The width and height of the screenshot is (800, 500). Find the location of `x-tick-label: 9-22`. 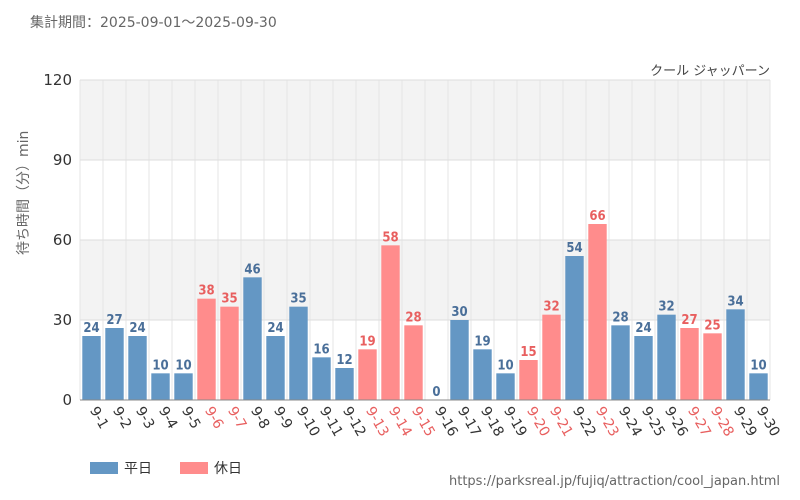

x-tick-label: 9-22 is located at coordinates (584, 422).